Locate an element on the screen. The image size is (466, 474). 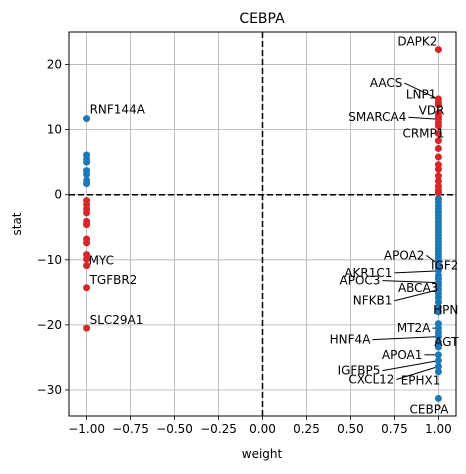
annotation-label: MYC is located at coordinates (101, 261).